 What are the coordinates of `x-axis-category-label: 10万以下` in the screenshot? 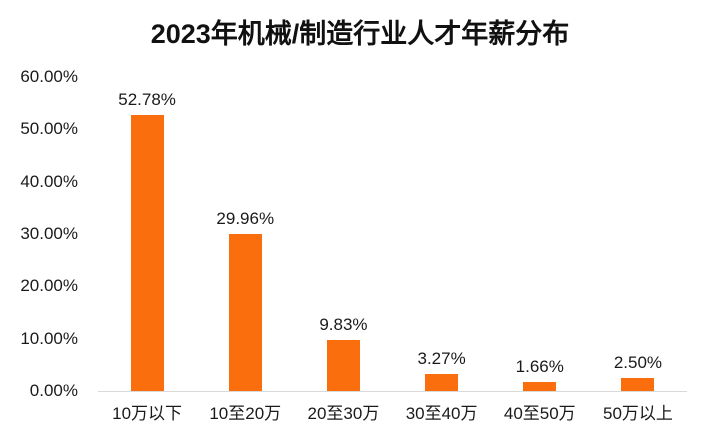 It's located at (147, 413).